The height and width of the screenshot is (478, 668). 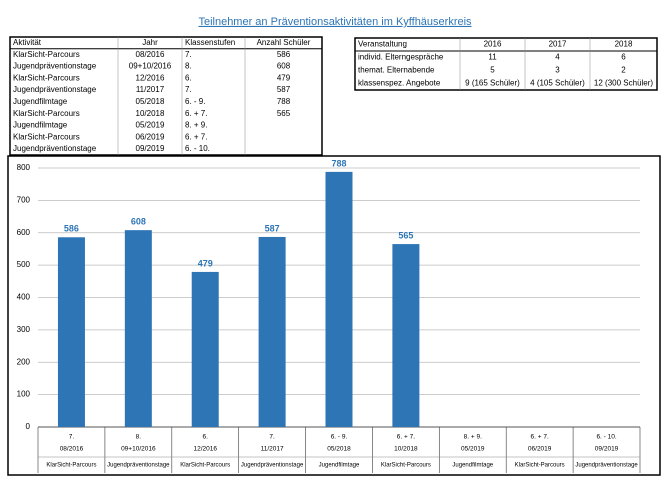 What do you see at coordinates (272, 228) in the screenshot?
I see `data-label: 587` at bounding box center [272, 228].